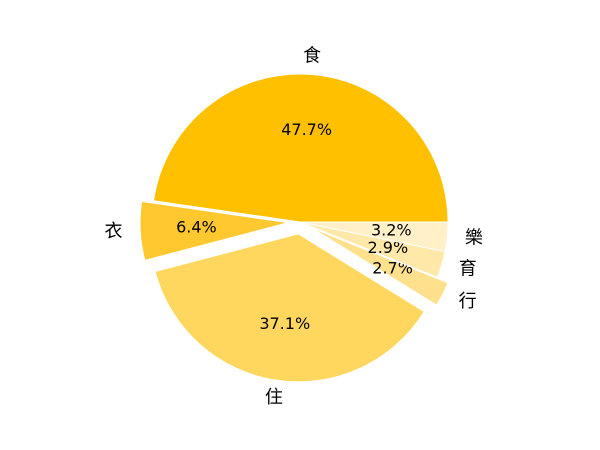 This screenshot has width=600, height=450. What do you see at coordinates (274, 397) in the screenshot?
I see `slice-category-label-2: 住` at bounding box center [274, 397].